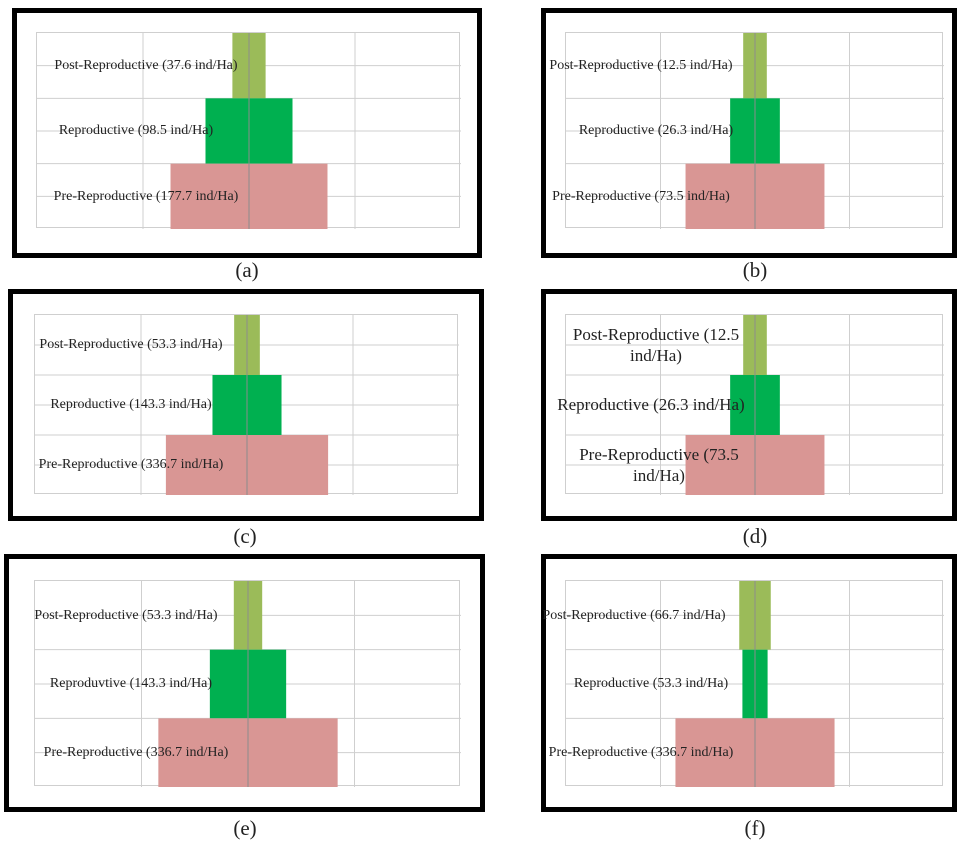 This screenshot has height=846, width=957. Describe the element at coordinates (755, 828) in the screenshot. I see `panel-caption-f: (f)` at that location.